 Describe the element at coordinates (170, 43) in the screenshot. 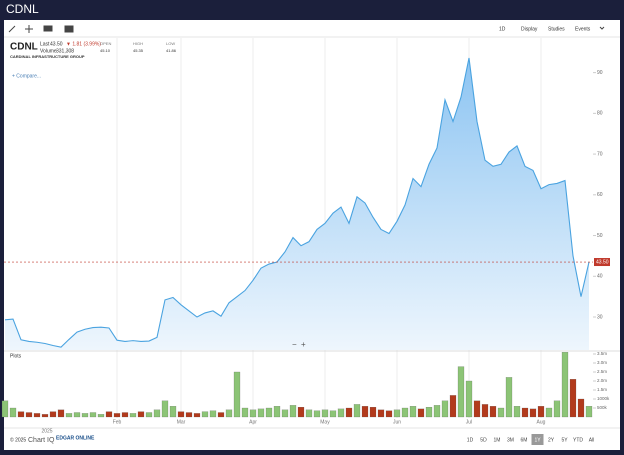

I see `stat-label: LOW` at that location.